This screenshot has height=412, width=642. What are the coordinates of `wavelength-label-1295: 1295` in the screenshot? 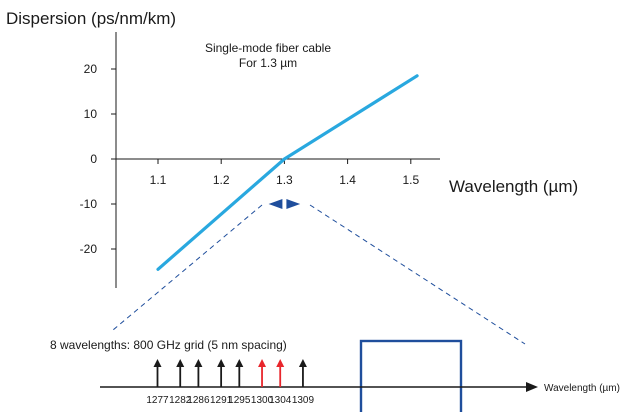 It's located at (239, 400).